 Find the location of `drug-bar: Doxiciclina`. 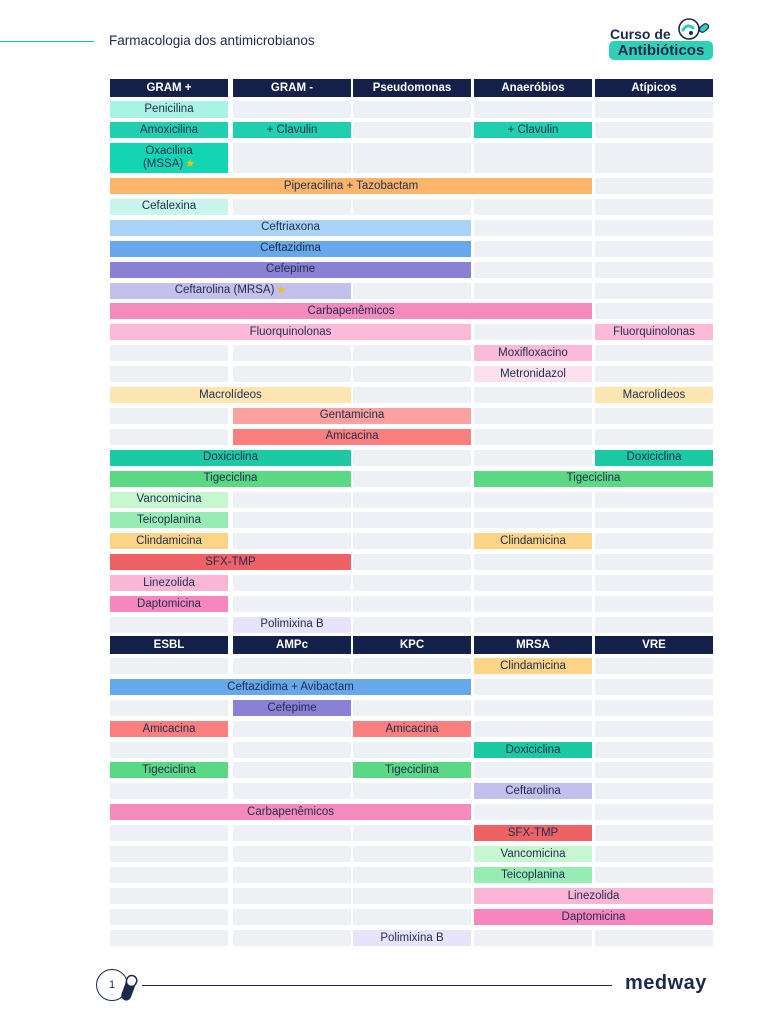

drug-bar: Doxiciclina is located at coordinates (230, 457).